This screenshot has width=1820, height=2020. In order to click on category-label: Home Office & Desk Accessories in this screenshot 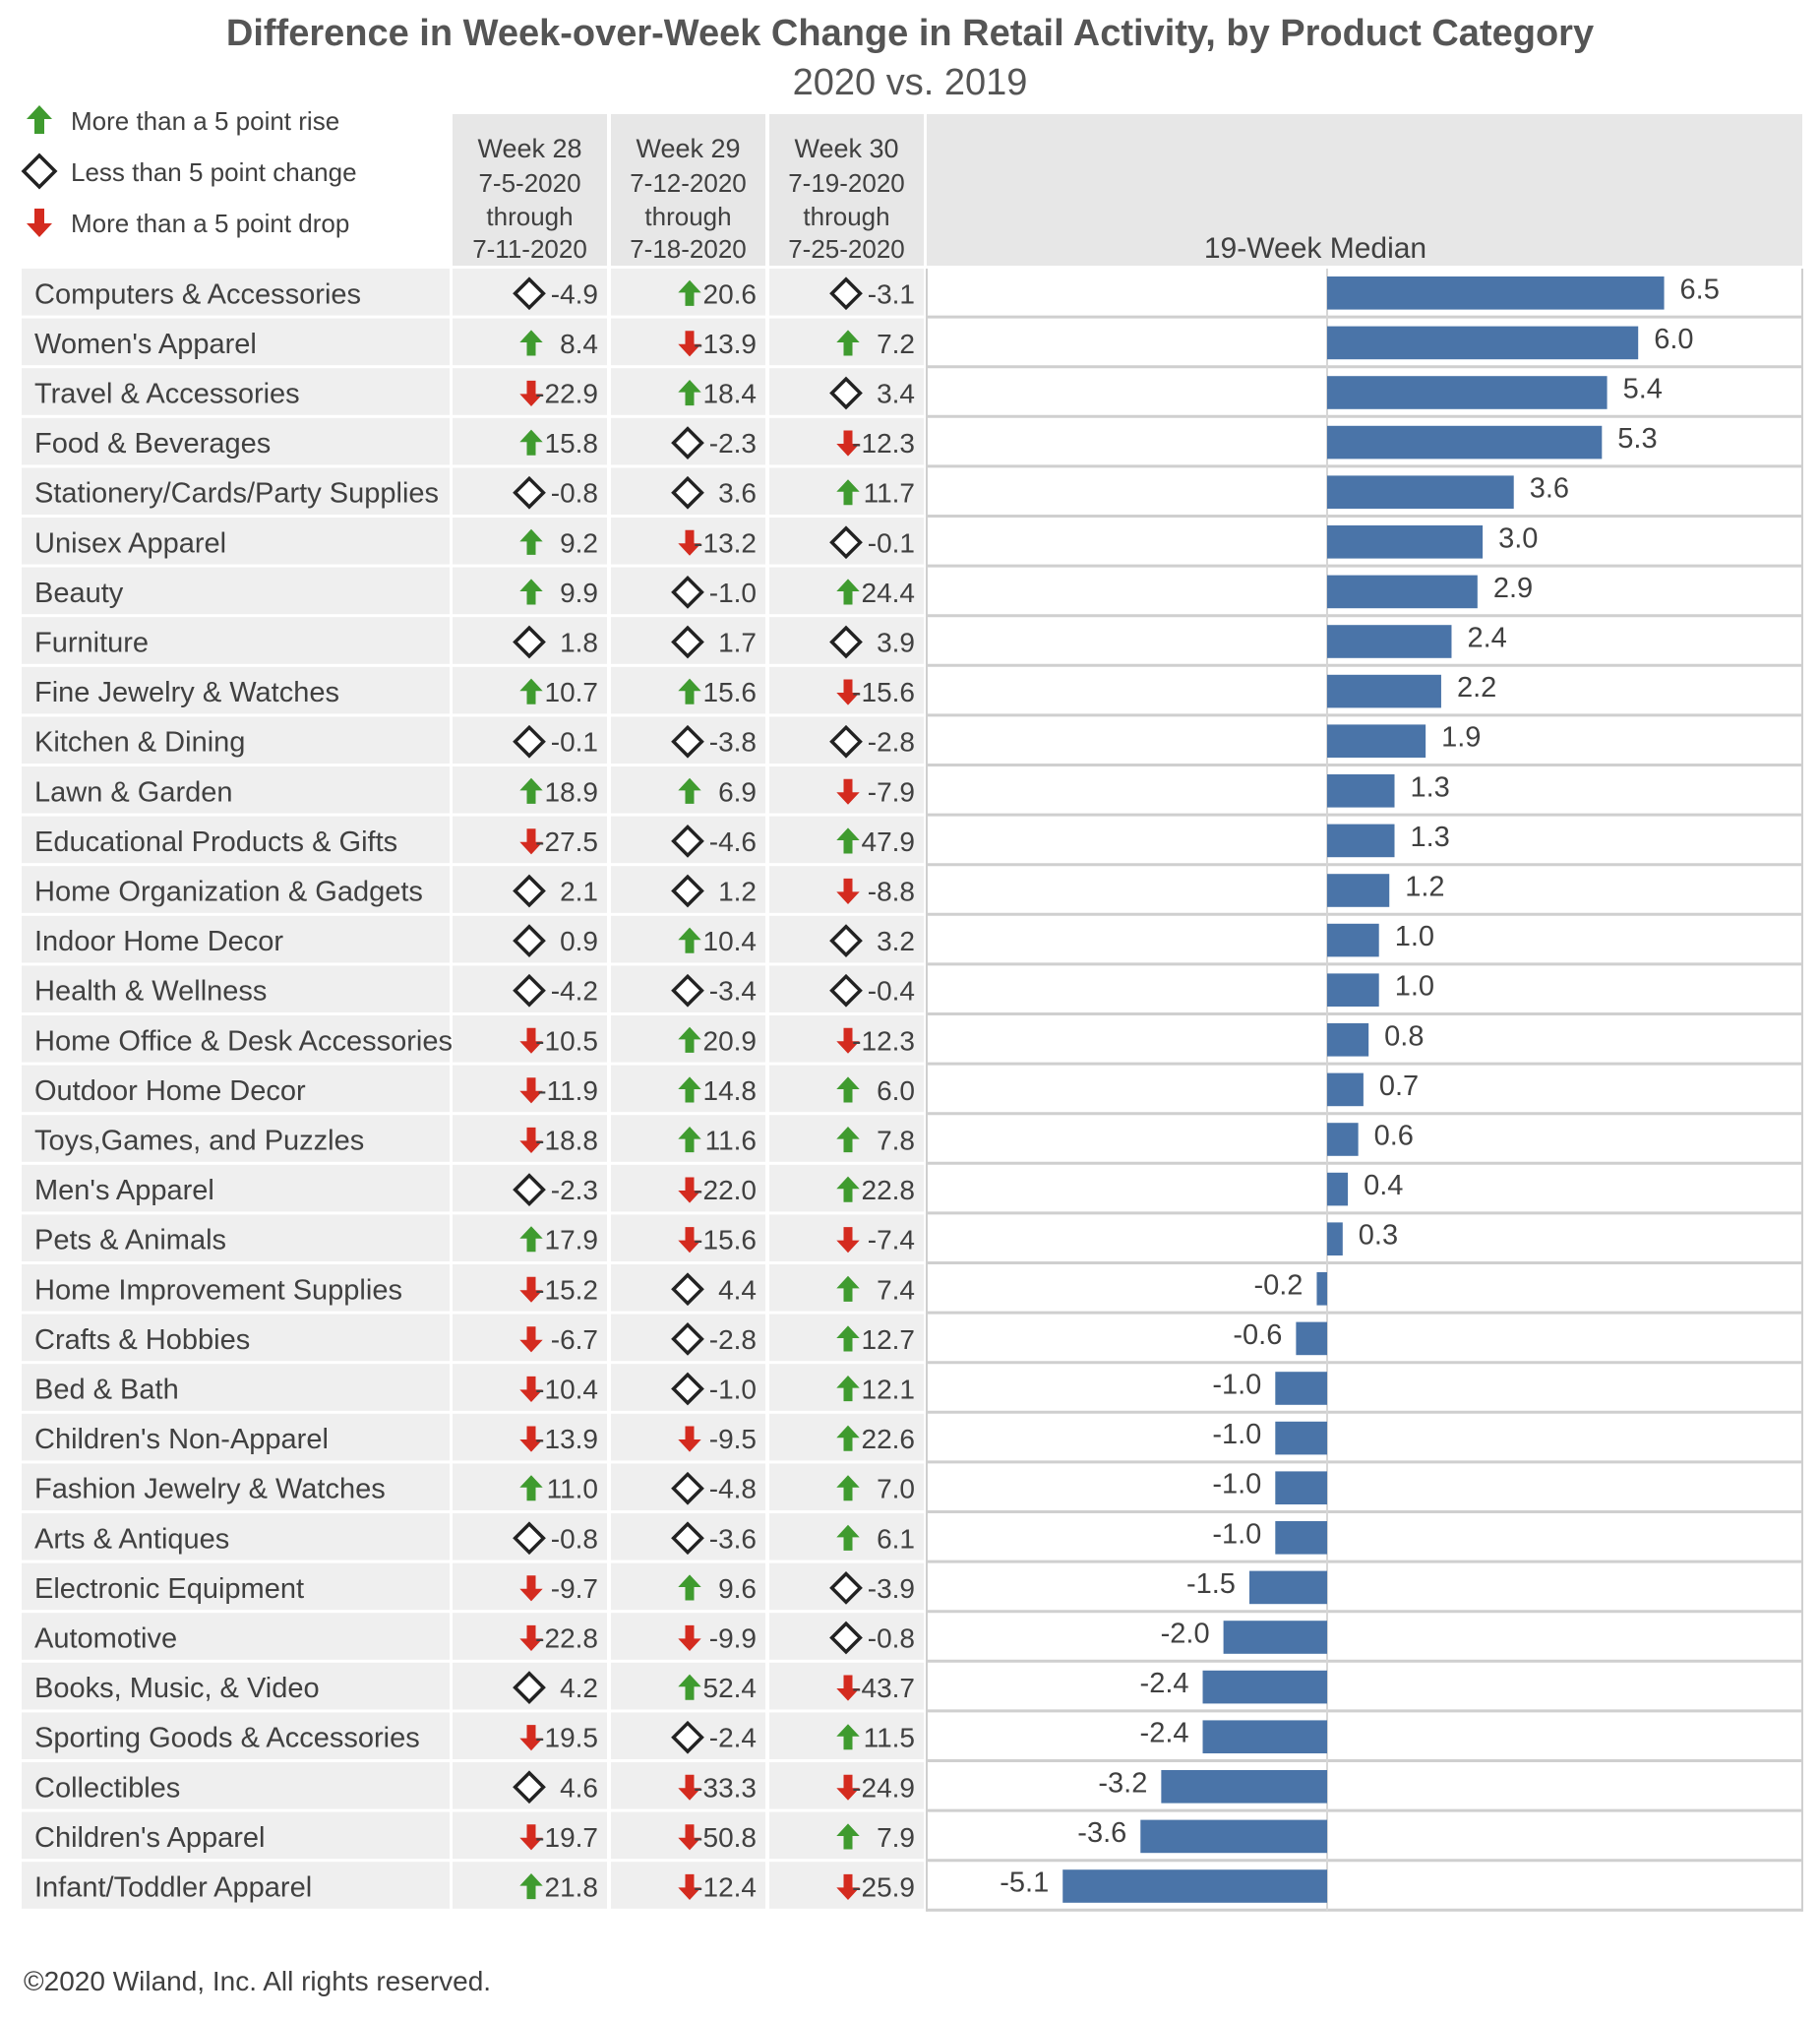, I will do `click(243, 1041)`.